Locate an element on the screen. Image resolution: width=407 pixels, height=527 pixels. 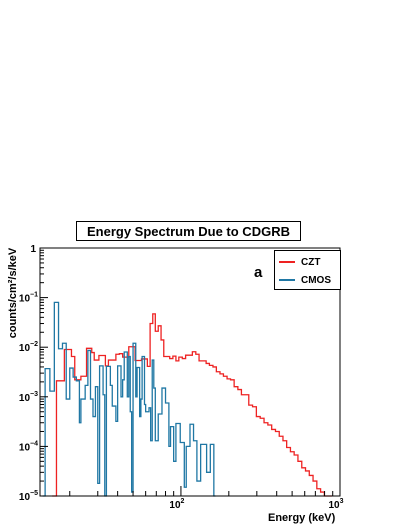
legend-label-cmos: CMOS is located at coordinates (316, 280).